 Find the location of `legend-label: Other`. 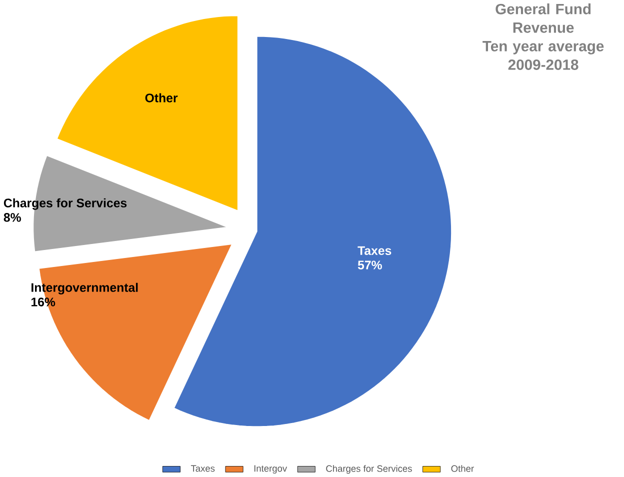

legend-label: Other is located at coordinates (462, 468).